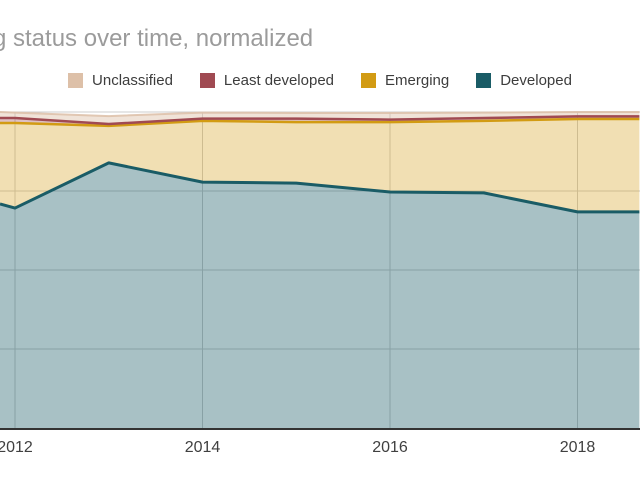 This screenshot has width=640, height=480. I want to click on x-axis-label-2012: 2012, so click(16, 447).